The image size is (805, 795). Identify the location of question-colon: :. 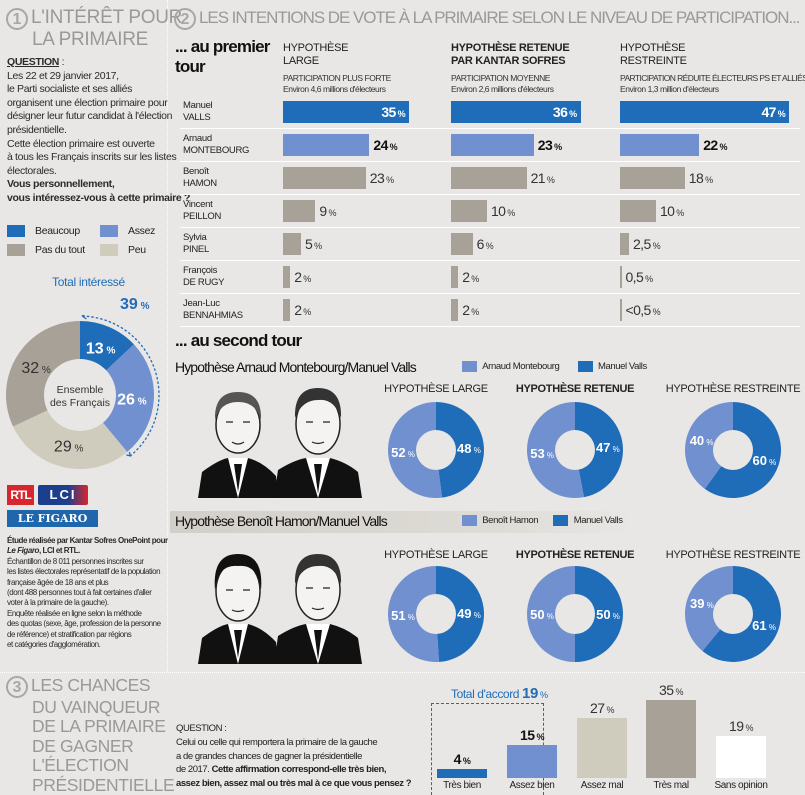
(62, 62).